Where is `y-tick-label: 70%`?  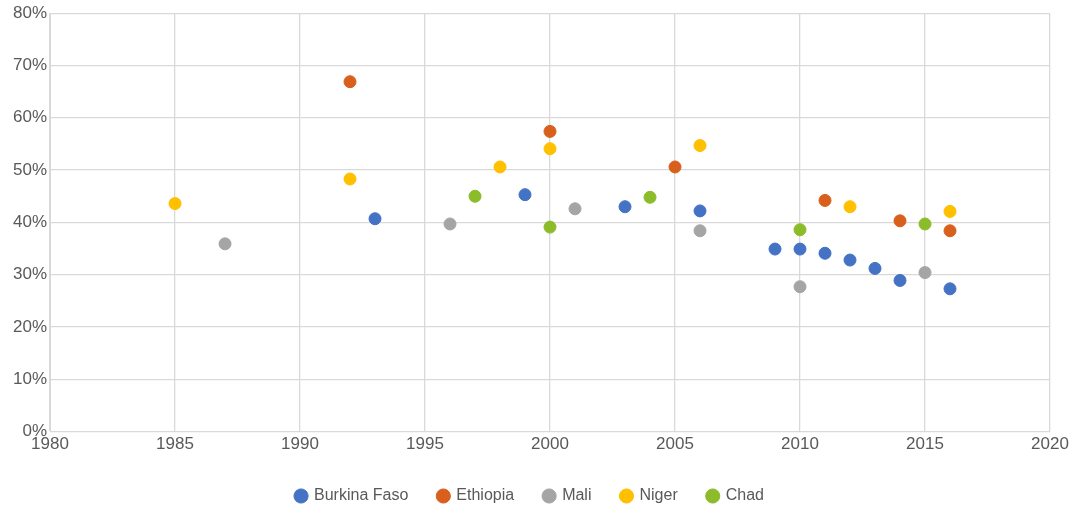
y-tick-label: 70% is located at coordinates (30, 65).